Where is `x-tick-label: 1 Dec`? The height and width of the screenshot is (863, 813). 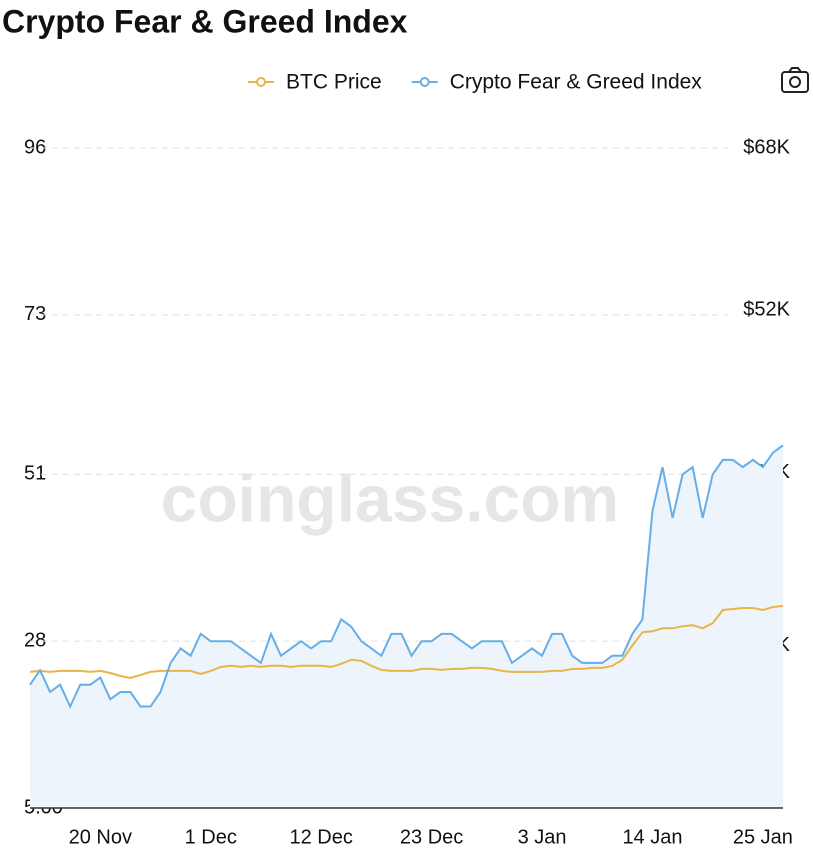 x-tick-label: 1 Dec is located at coordinates (211, 837).